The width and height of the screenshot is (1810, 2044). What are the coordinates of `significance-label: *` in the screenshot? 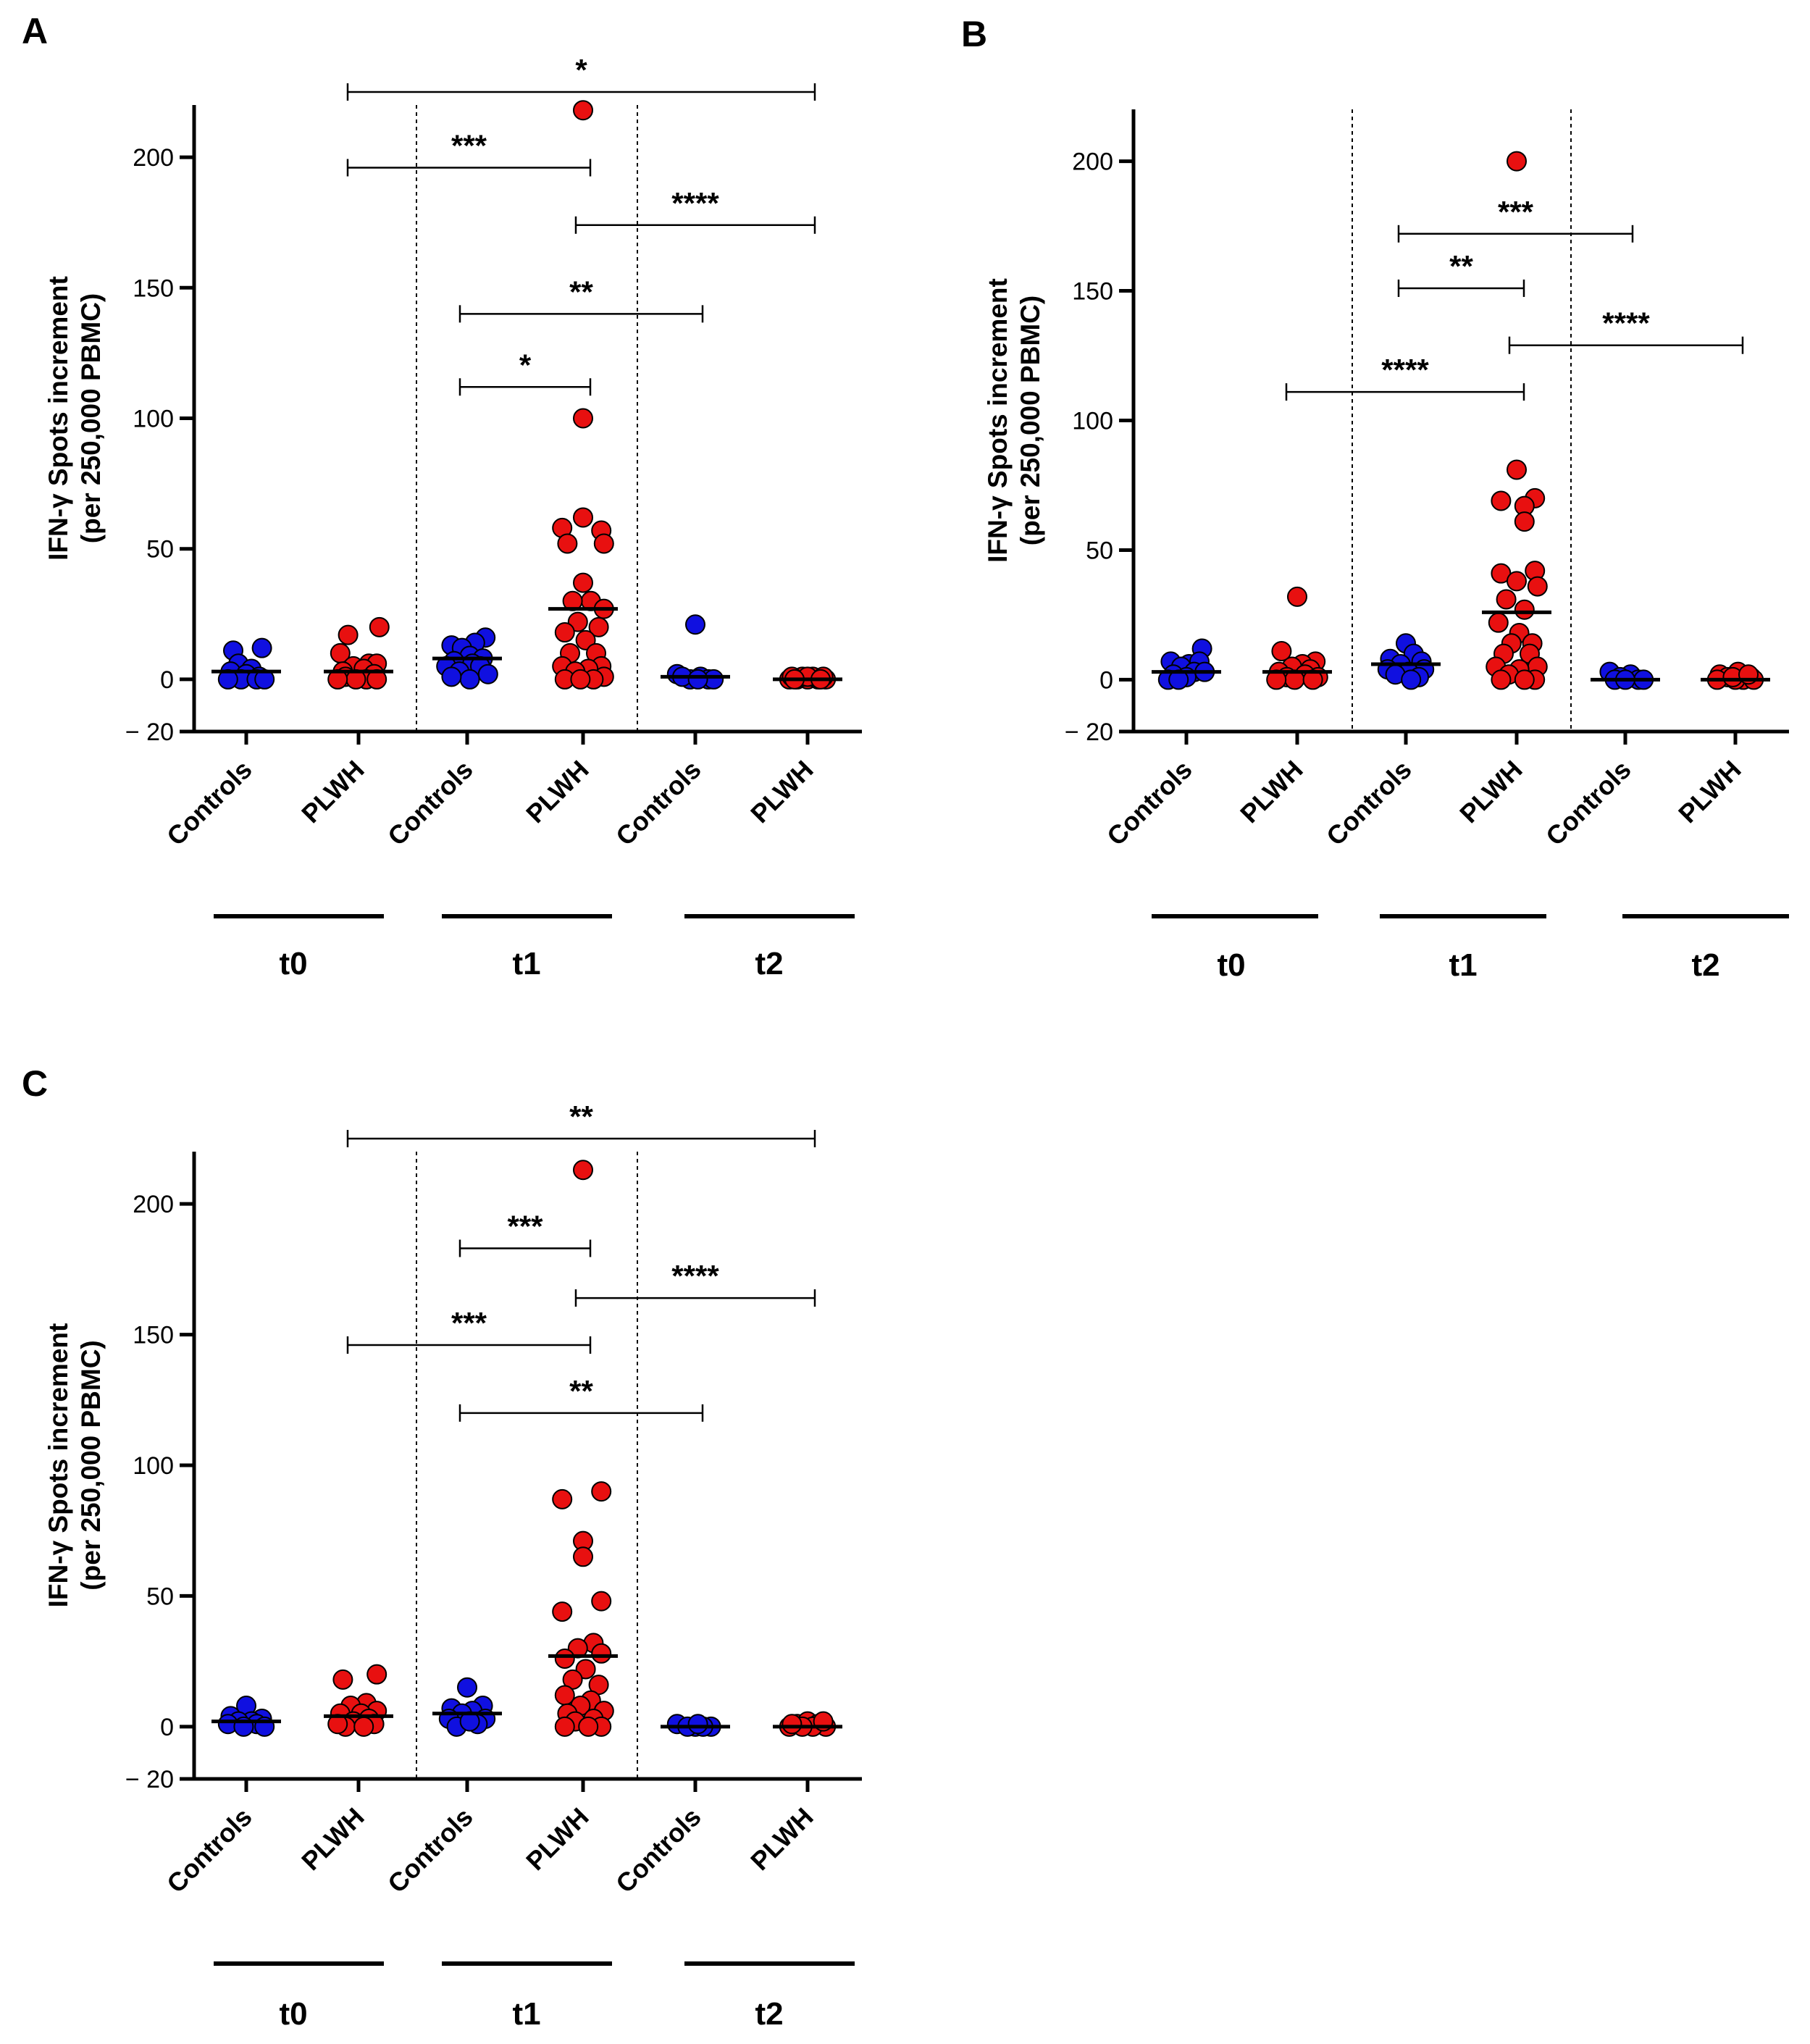 It's located at (581, 70).